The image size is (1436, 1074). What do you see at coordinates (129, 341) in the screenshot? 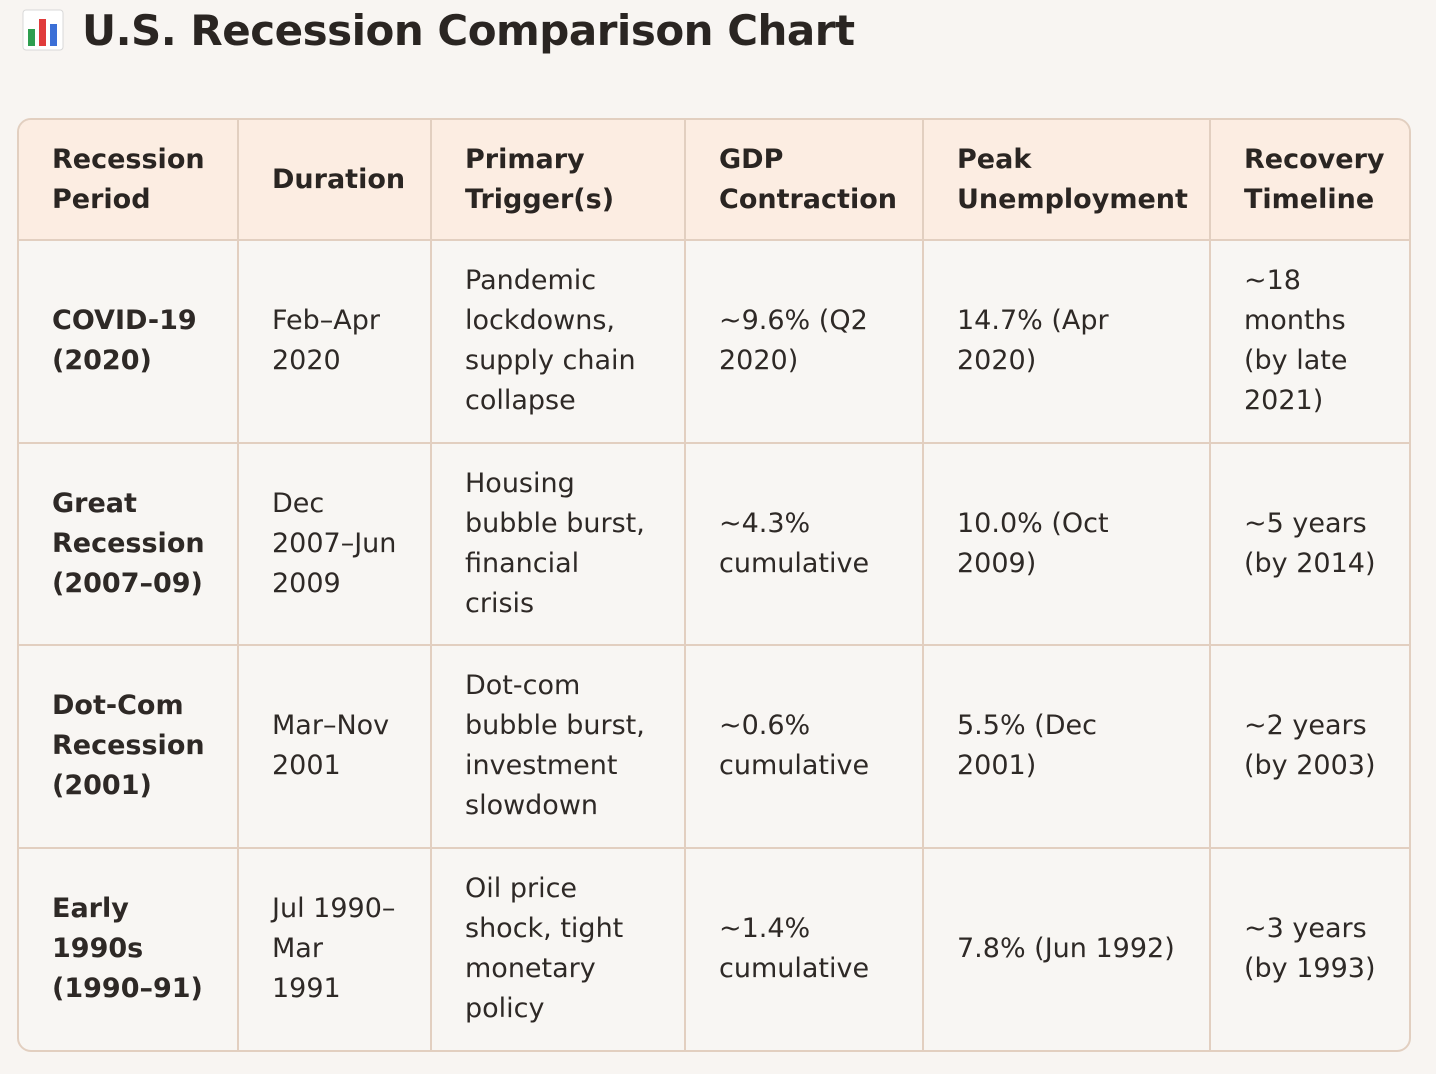
I see `cell-recession-period: COVID-19 (2020)` at bounding box center [129, 341].